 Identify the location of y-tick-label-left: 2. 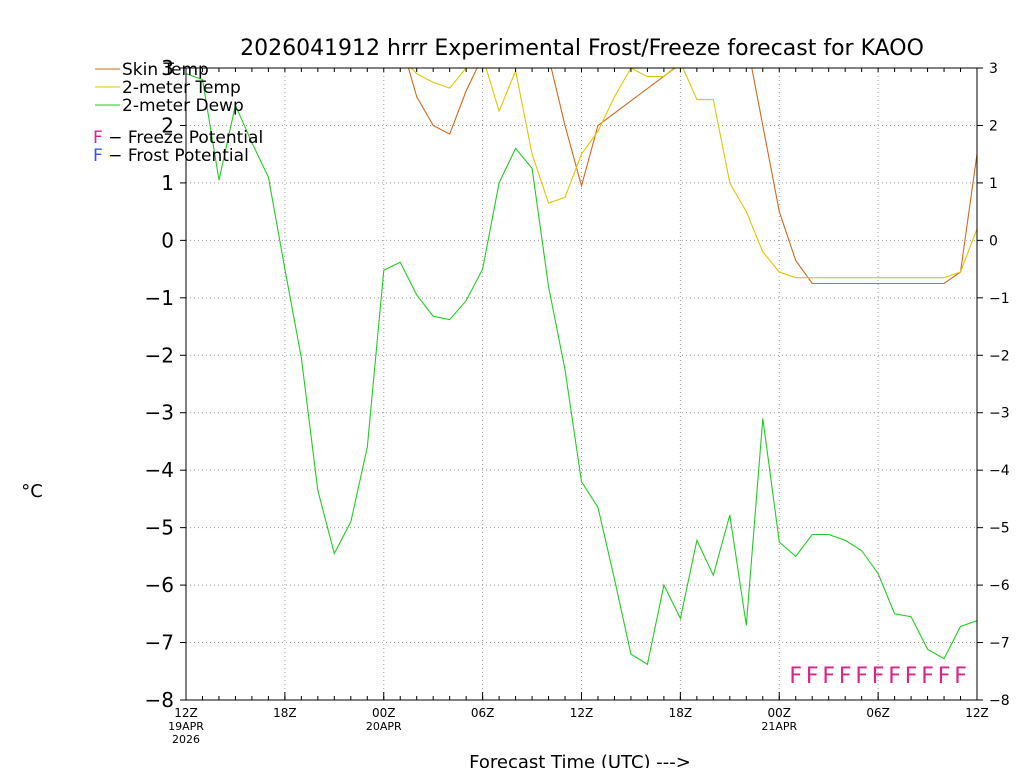
(167, 125).